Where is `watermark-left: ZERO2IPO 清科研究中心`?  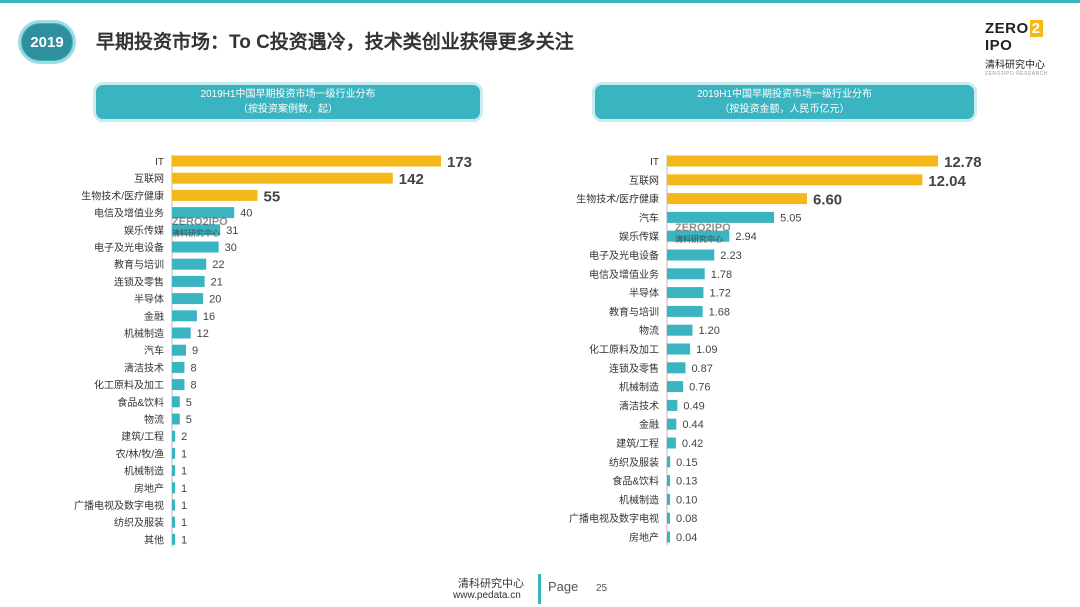
watermark-left: ZERO2IPO 清科研究中心 is located at coordinates (200, 227).